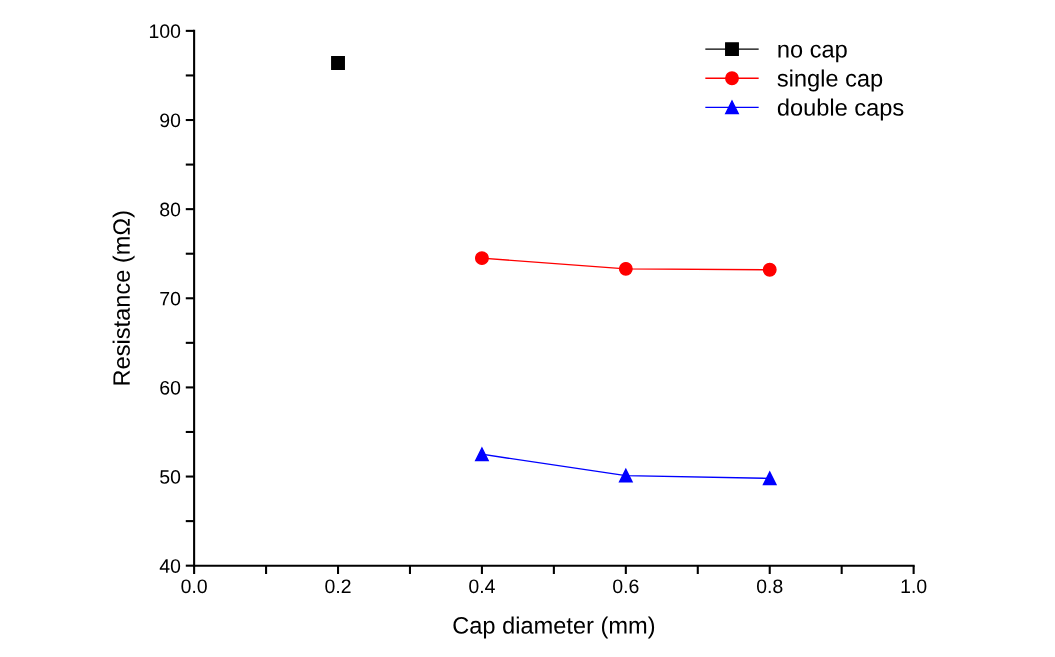 The width and height of the screenshot is (1055, 657). What do you see at coordinates (165, 31) in the screenshot?
I see `y-tick-label: 100` at bounding box center [165, 31].